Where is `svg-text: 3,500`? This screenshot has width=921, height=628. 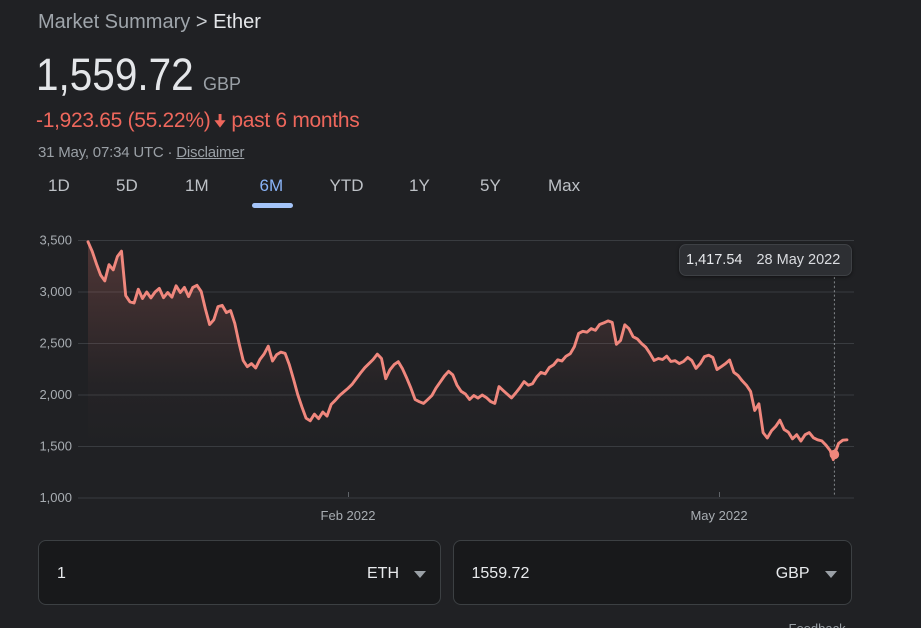 svg-text: 3,500 is located at coordinates (55, 240).